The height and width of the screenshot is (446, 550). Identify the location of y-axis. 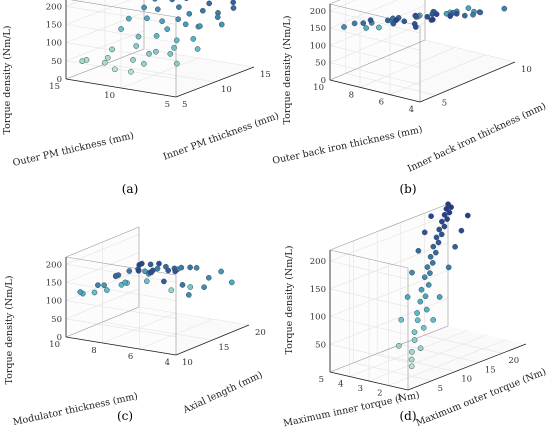
(369, 381).